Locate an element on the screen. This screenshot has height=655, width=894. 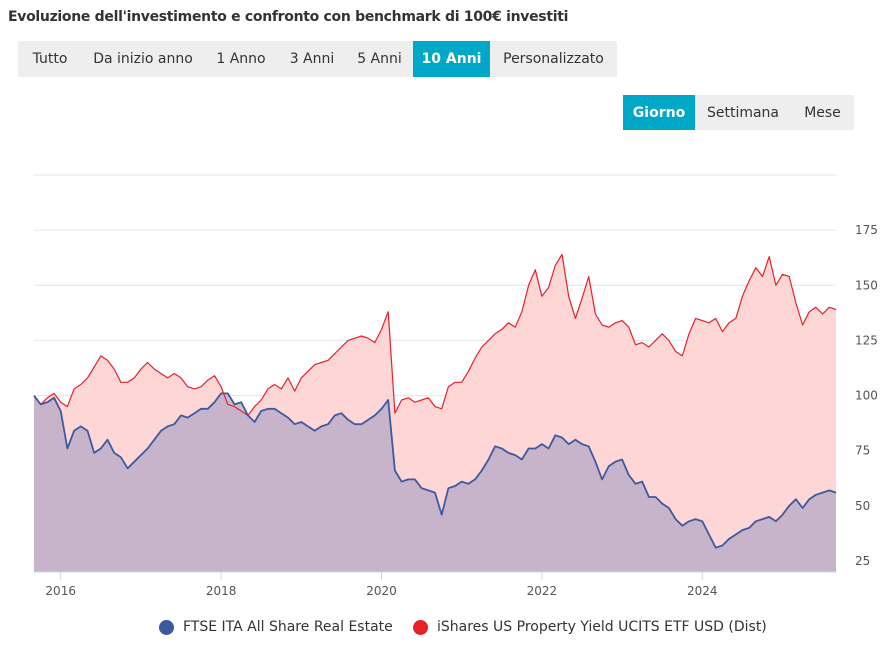
resolution-button-day: Giorno is located at coordinates (659, 112).